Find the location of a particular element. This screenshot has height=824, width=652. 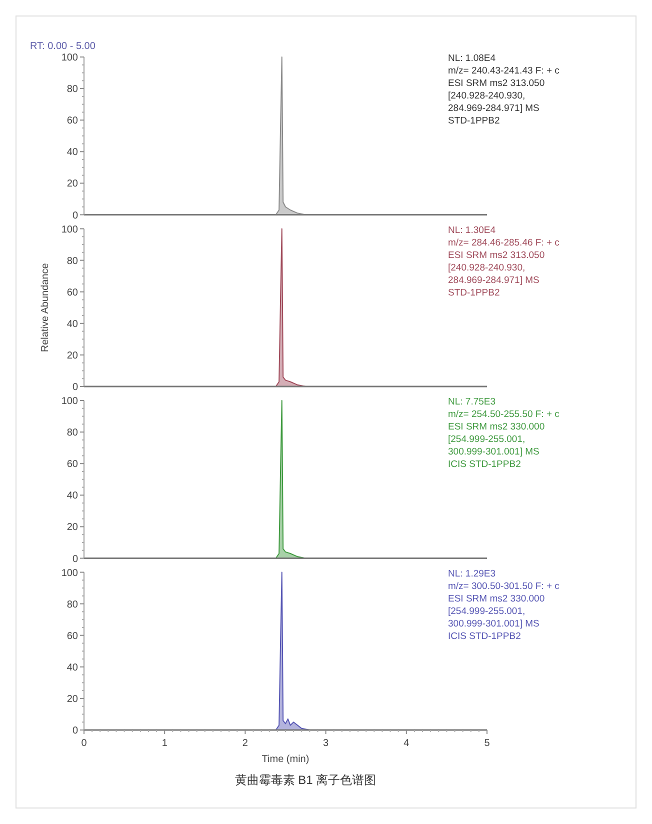

y-axis-title: Relative Abundance is located at coordinates (45, 307).